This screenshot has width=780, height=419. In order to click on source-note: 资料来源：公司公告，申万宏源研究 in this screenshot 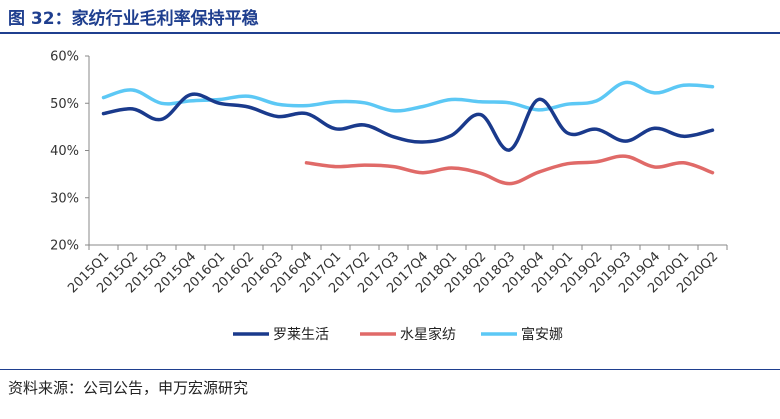, I will do `click(128, 388)`.